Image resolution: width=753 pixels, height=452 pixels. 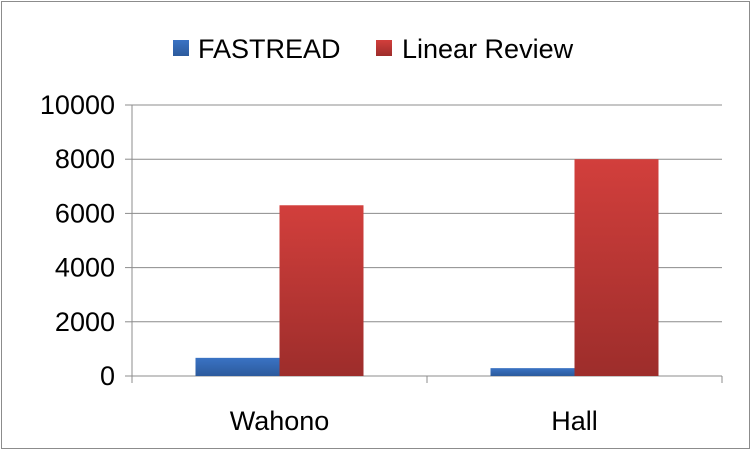 I want to click on legend-swatch-linear-review, so click(x=384, y=48).